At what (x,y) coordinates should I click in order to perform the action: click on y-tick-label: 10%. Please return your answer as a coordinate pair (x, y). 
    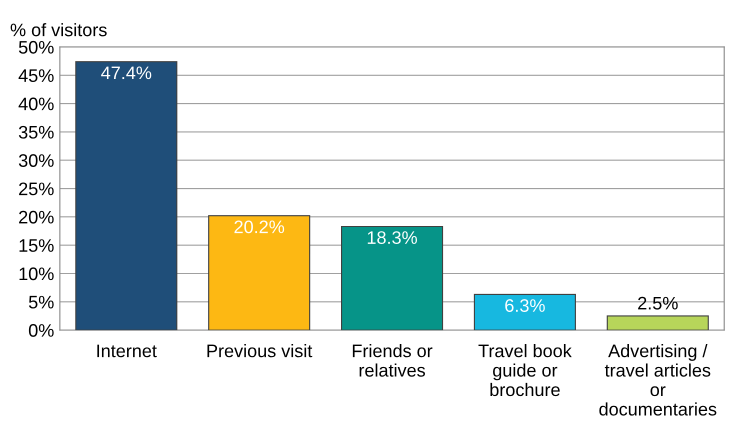
    Looking at the image, I should click on (37, 273).